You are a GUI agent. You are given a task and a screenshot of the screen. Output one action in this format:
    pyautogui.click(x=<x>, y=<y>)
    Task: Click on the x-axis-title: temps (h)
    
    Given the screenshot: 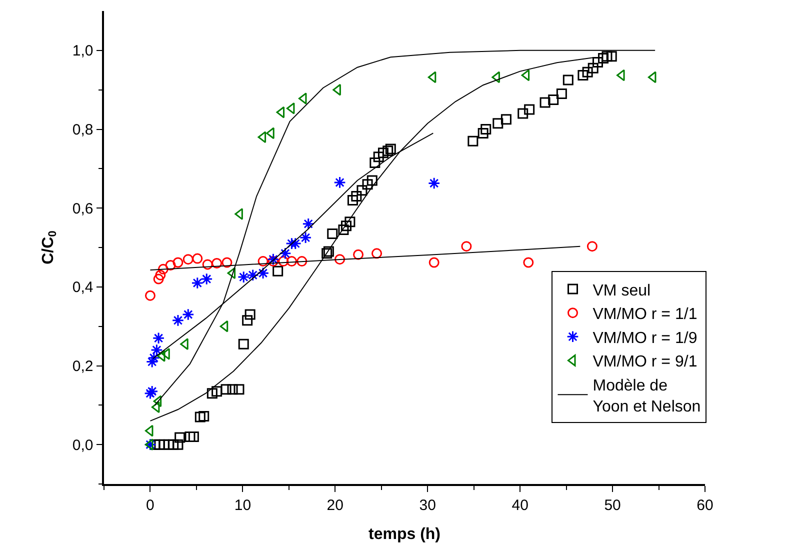 What is the action you would take?
    pyautogui.click(x=404, y=534)
    